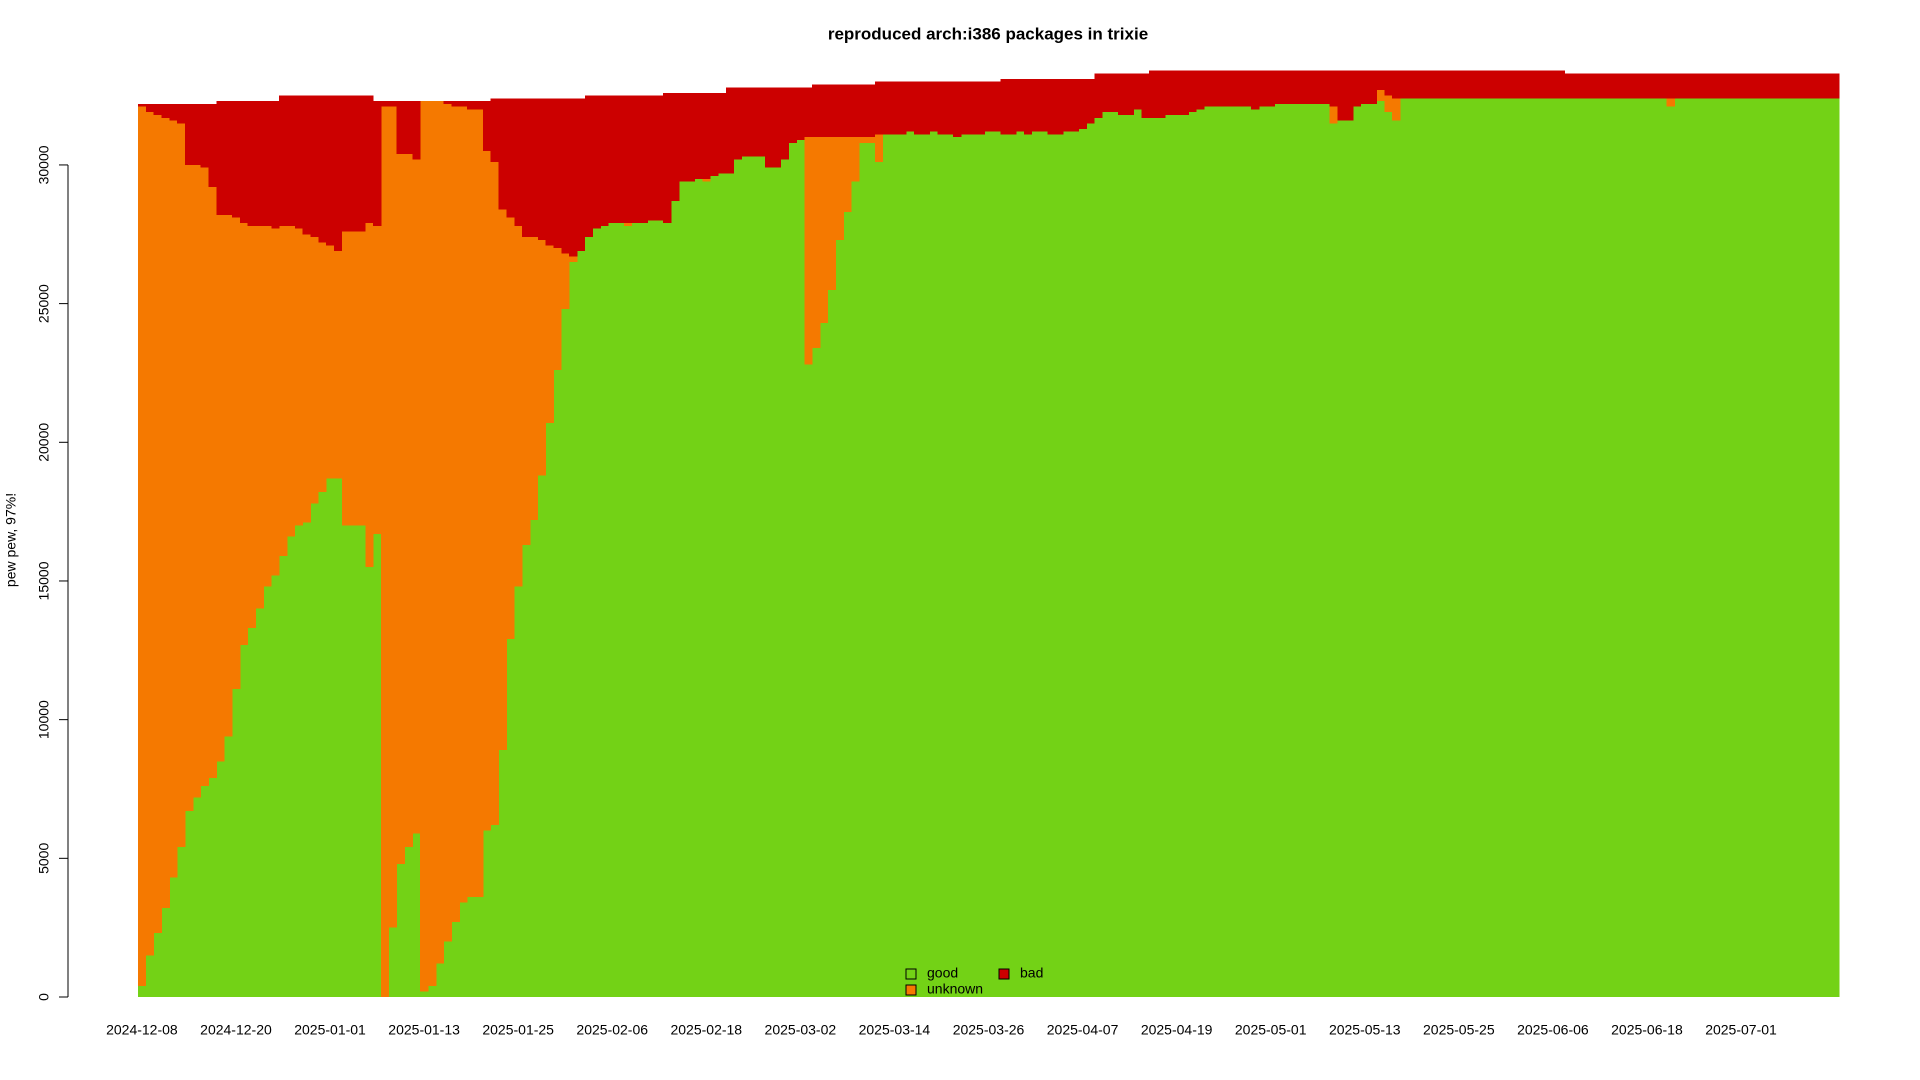  I want to click on x-tick-label: 2025-01-25, so click(518, 1030).